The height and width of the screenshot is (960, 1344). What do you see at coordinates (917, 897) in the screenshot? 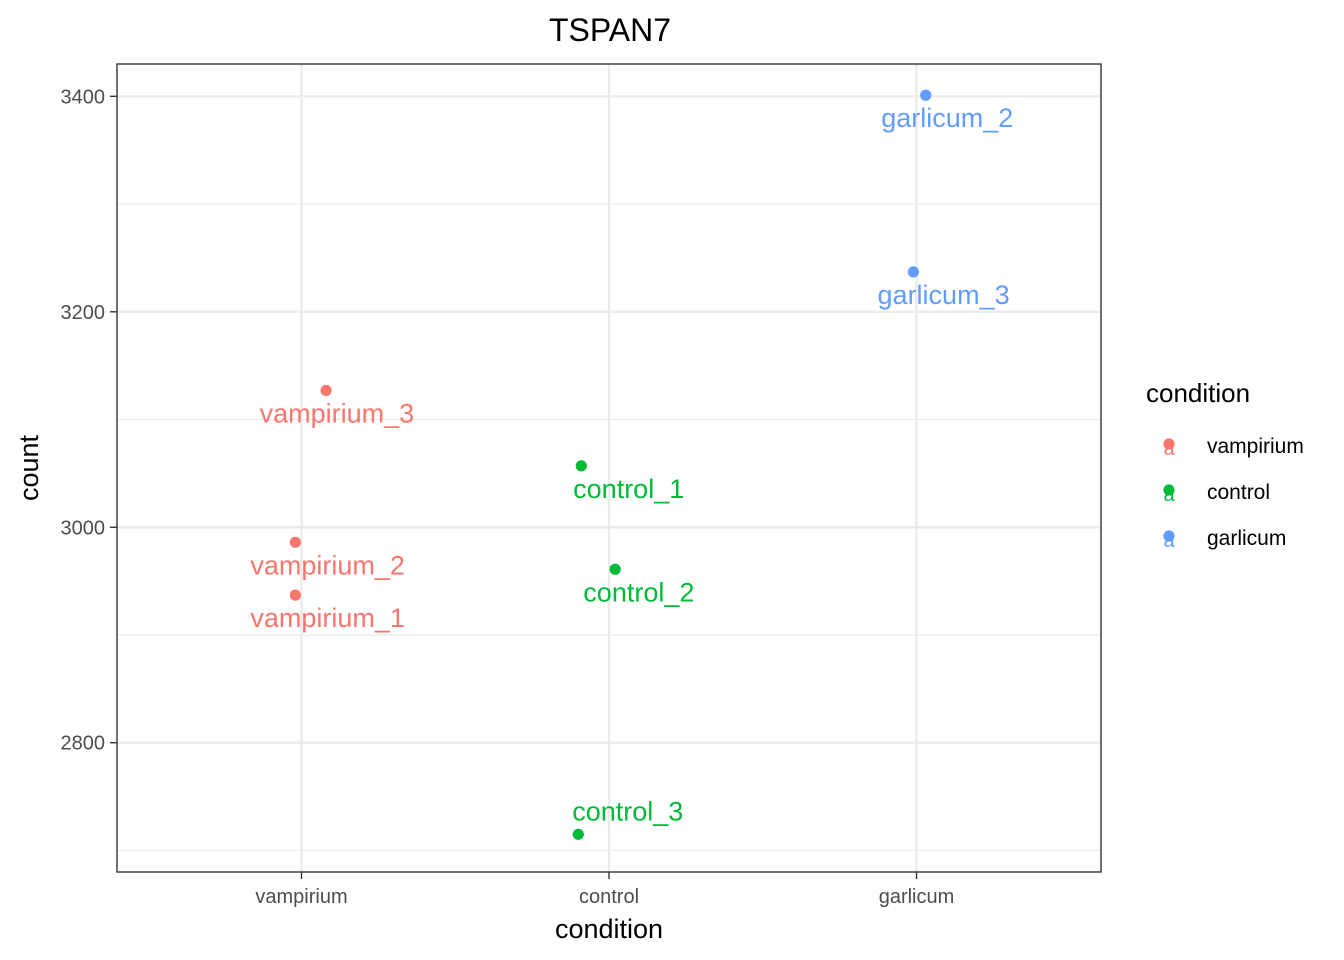
I see `x-tick-label: garlicum` at bounding box center [917, 897].